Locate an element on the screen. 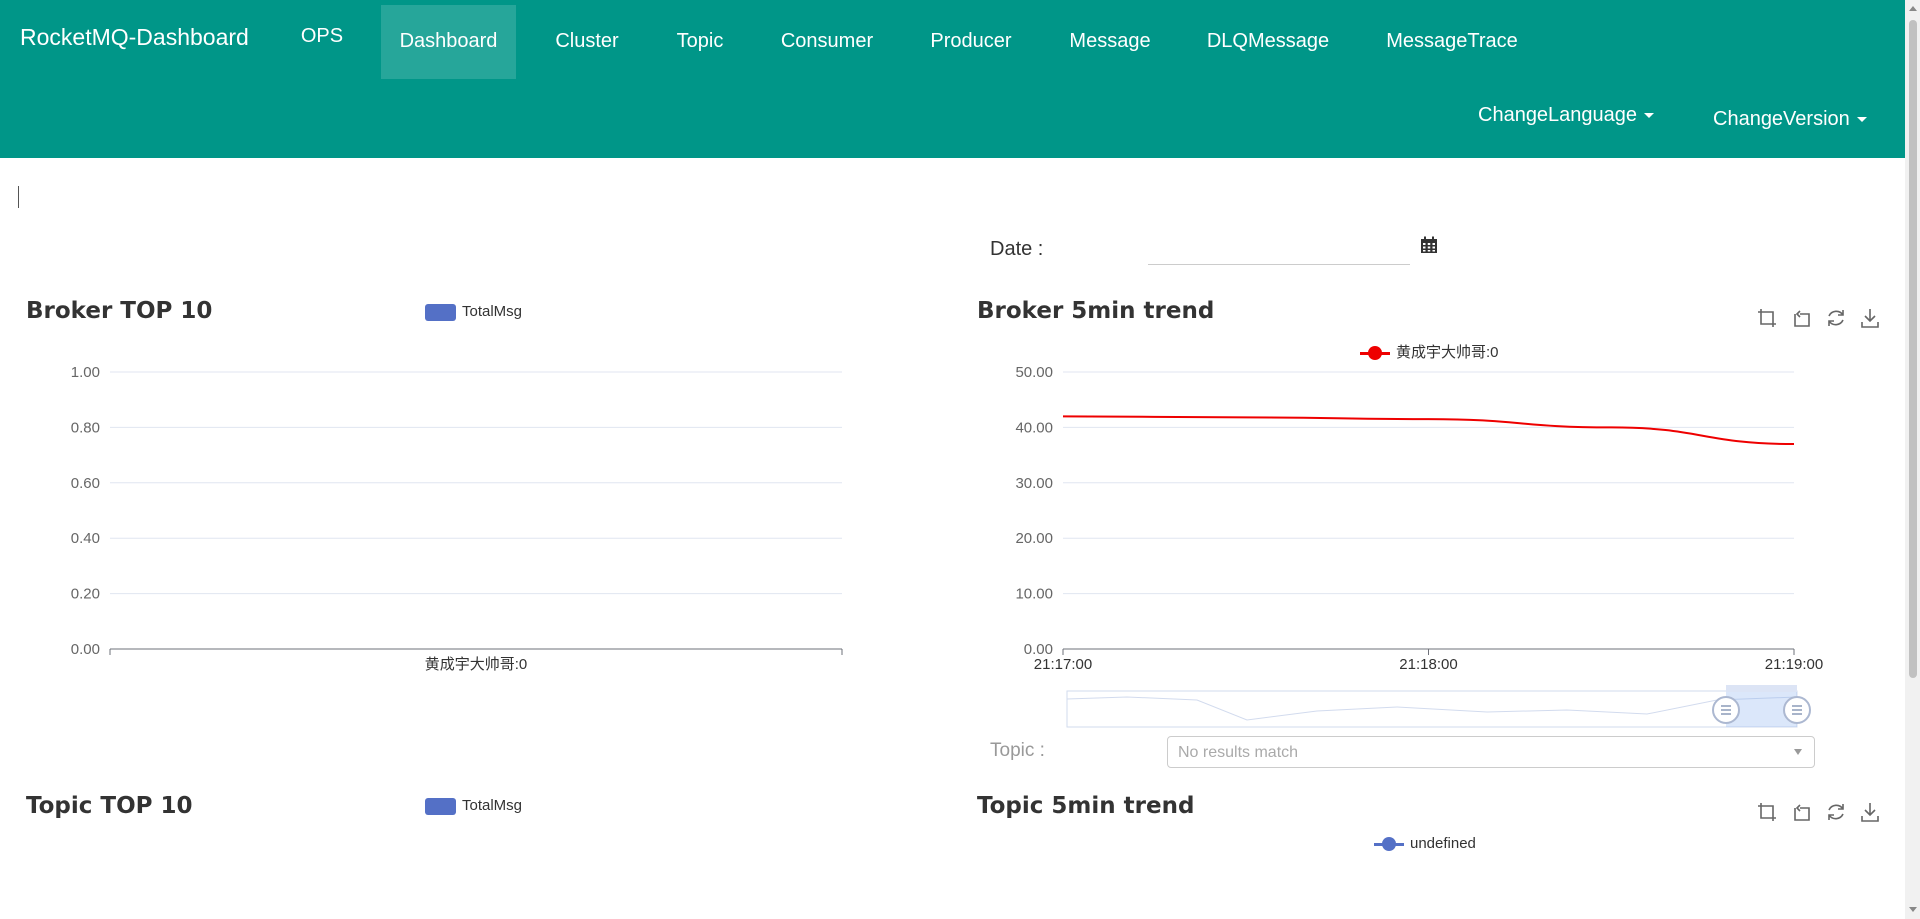 Image resolution: width=1920 pixels, height=919 pixels. data-zoom-shadow is located at coordinates (1432, 708).